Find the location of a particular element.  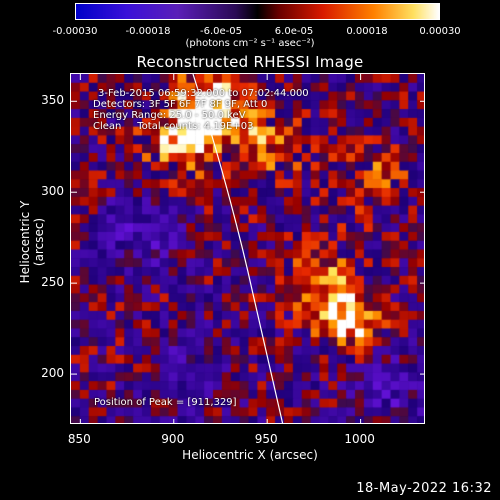

y-tick-label: 300 is located at coordinates (52, 191).